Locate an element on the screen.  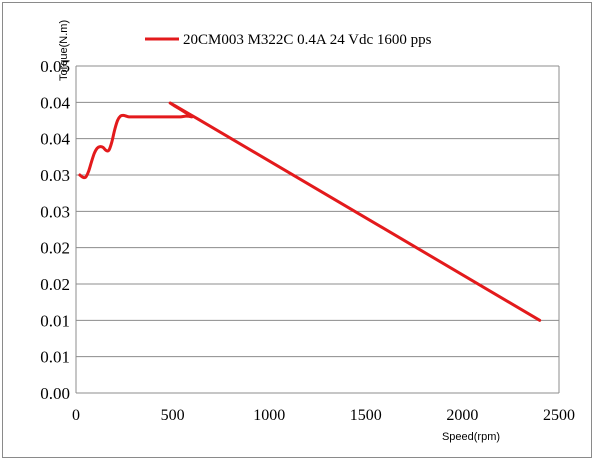
y-tick-label: 0.05 is located at coordinates (55, 66).